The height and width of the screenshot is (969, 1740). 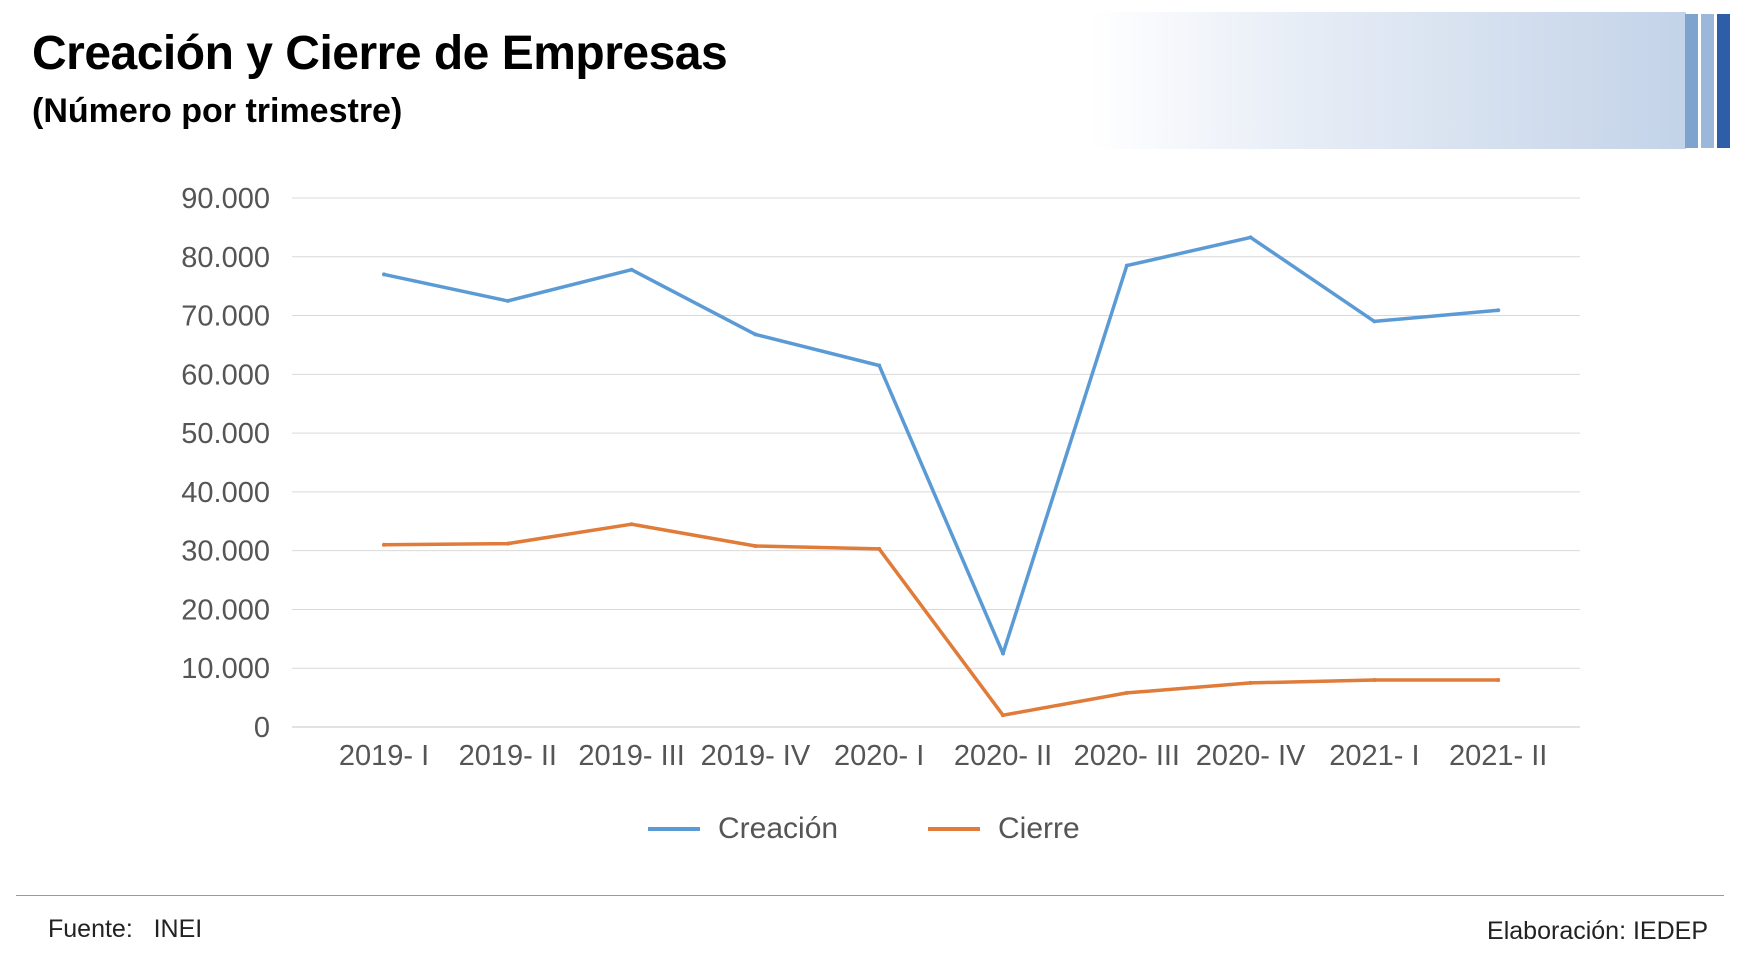 What do you see at coordinates (225, 434) in the screenshot?
I see `y-tick-label: 50.000` at bounding box center [225, 434].